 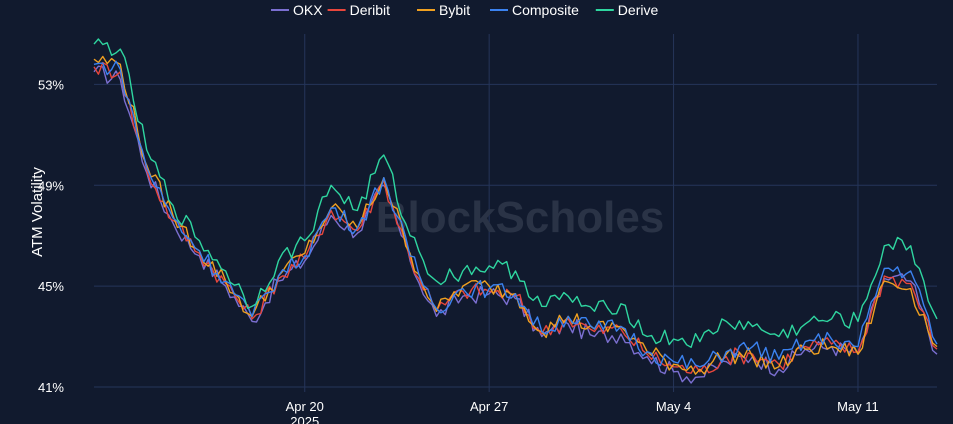 I want to click on legend-label: Deribit, so click(x=370, y=10).